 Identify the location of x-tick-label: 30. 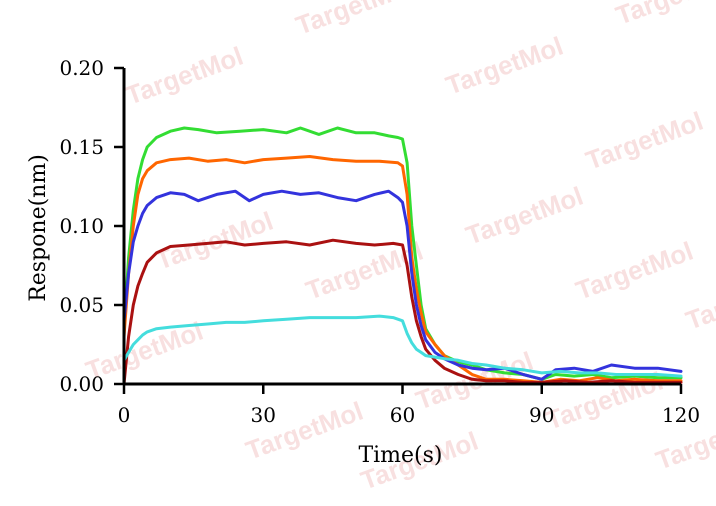
(263, 415).